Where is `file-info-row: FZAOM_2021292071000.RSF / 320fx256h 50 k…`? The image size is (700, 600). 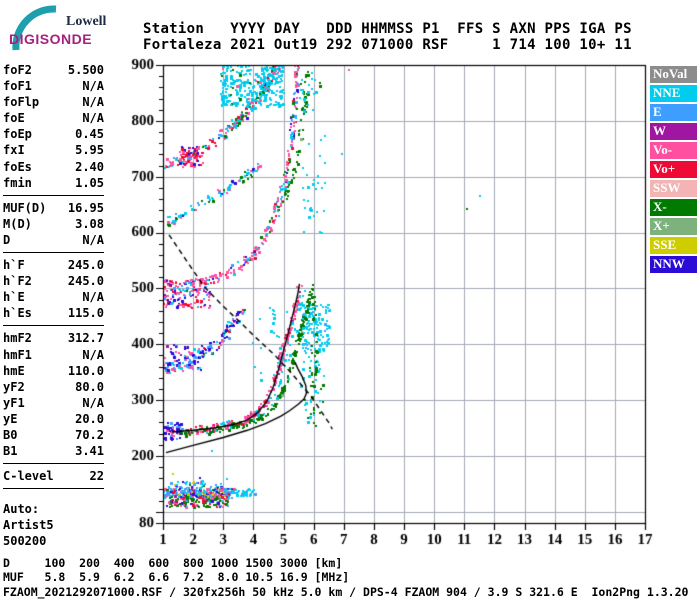
file-info-row: FZAOM_2021292071000.RSF / 320fx256h 50 k… is located at coordinates (346, 591).